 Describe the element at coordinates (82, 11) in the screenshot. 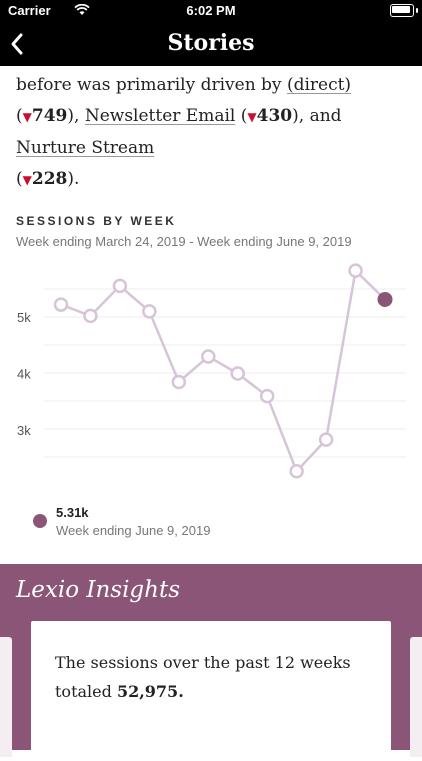

I see `wifi-icon` at that location.